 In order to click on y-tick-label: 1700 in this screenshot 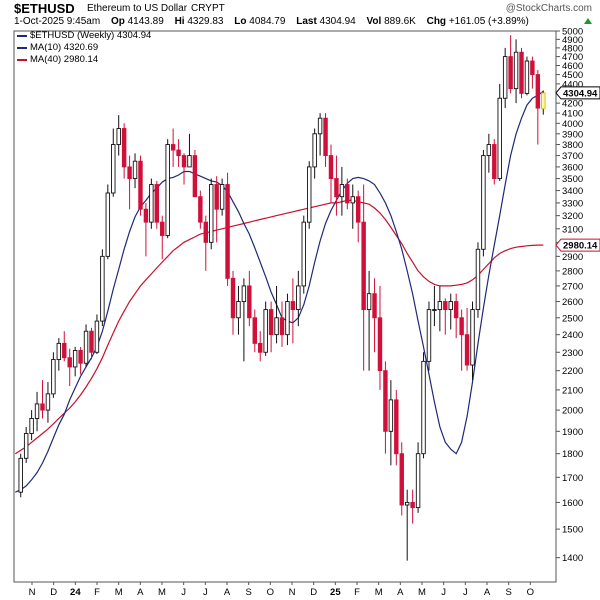, I will do `click(572, 478)`.